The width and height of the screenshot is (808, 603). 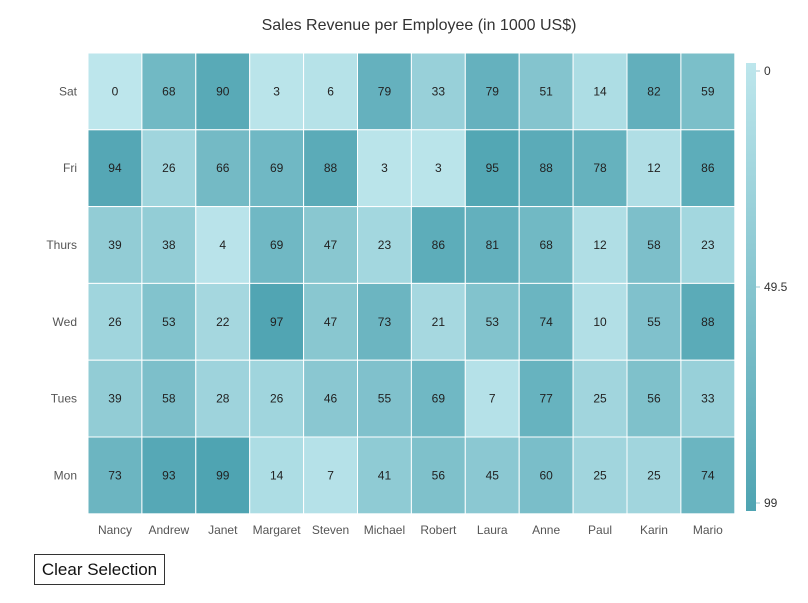 What do you see at coordinates (68, 91) in the screenshot?
I see `y-axis-label: Sat` at bounding box center [68, 91].